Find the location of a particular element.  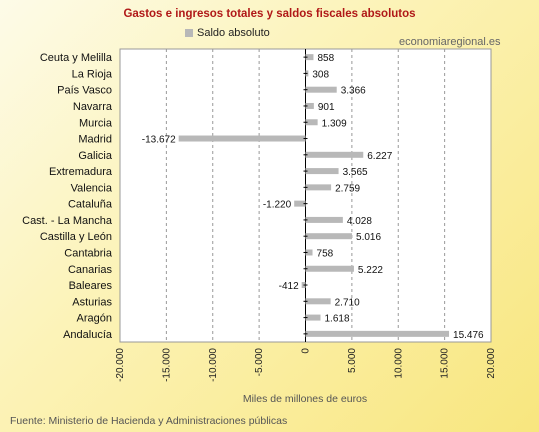

category-label: Madrid is located at coordinates (95, 140).